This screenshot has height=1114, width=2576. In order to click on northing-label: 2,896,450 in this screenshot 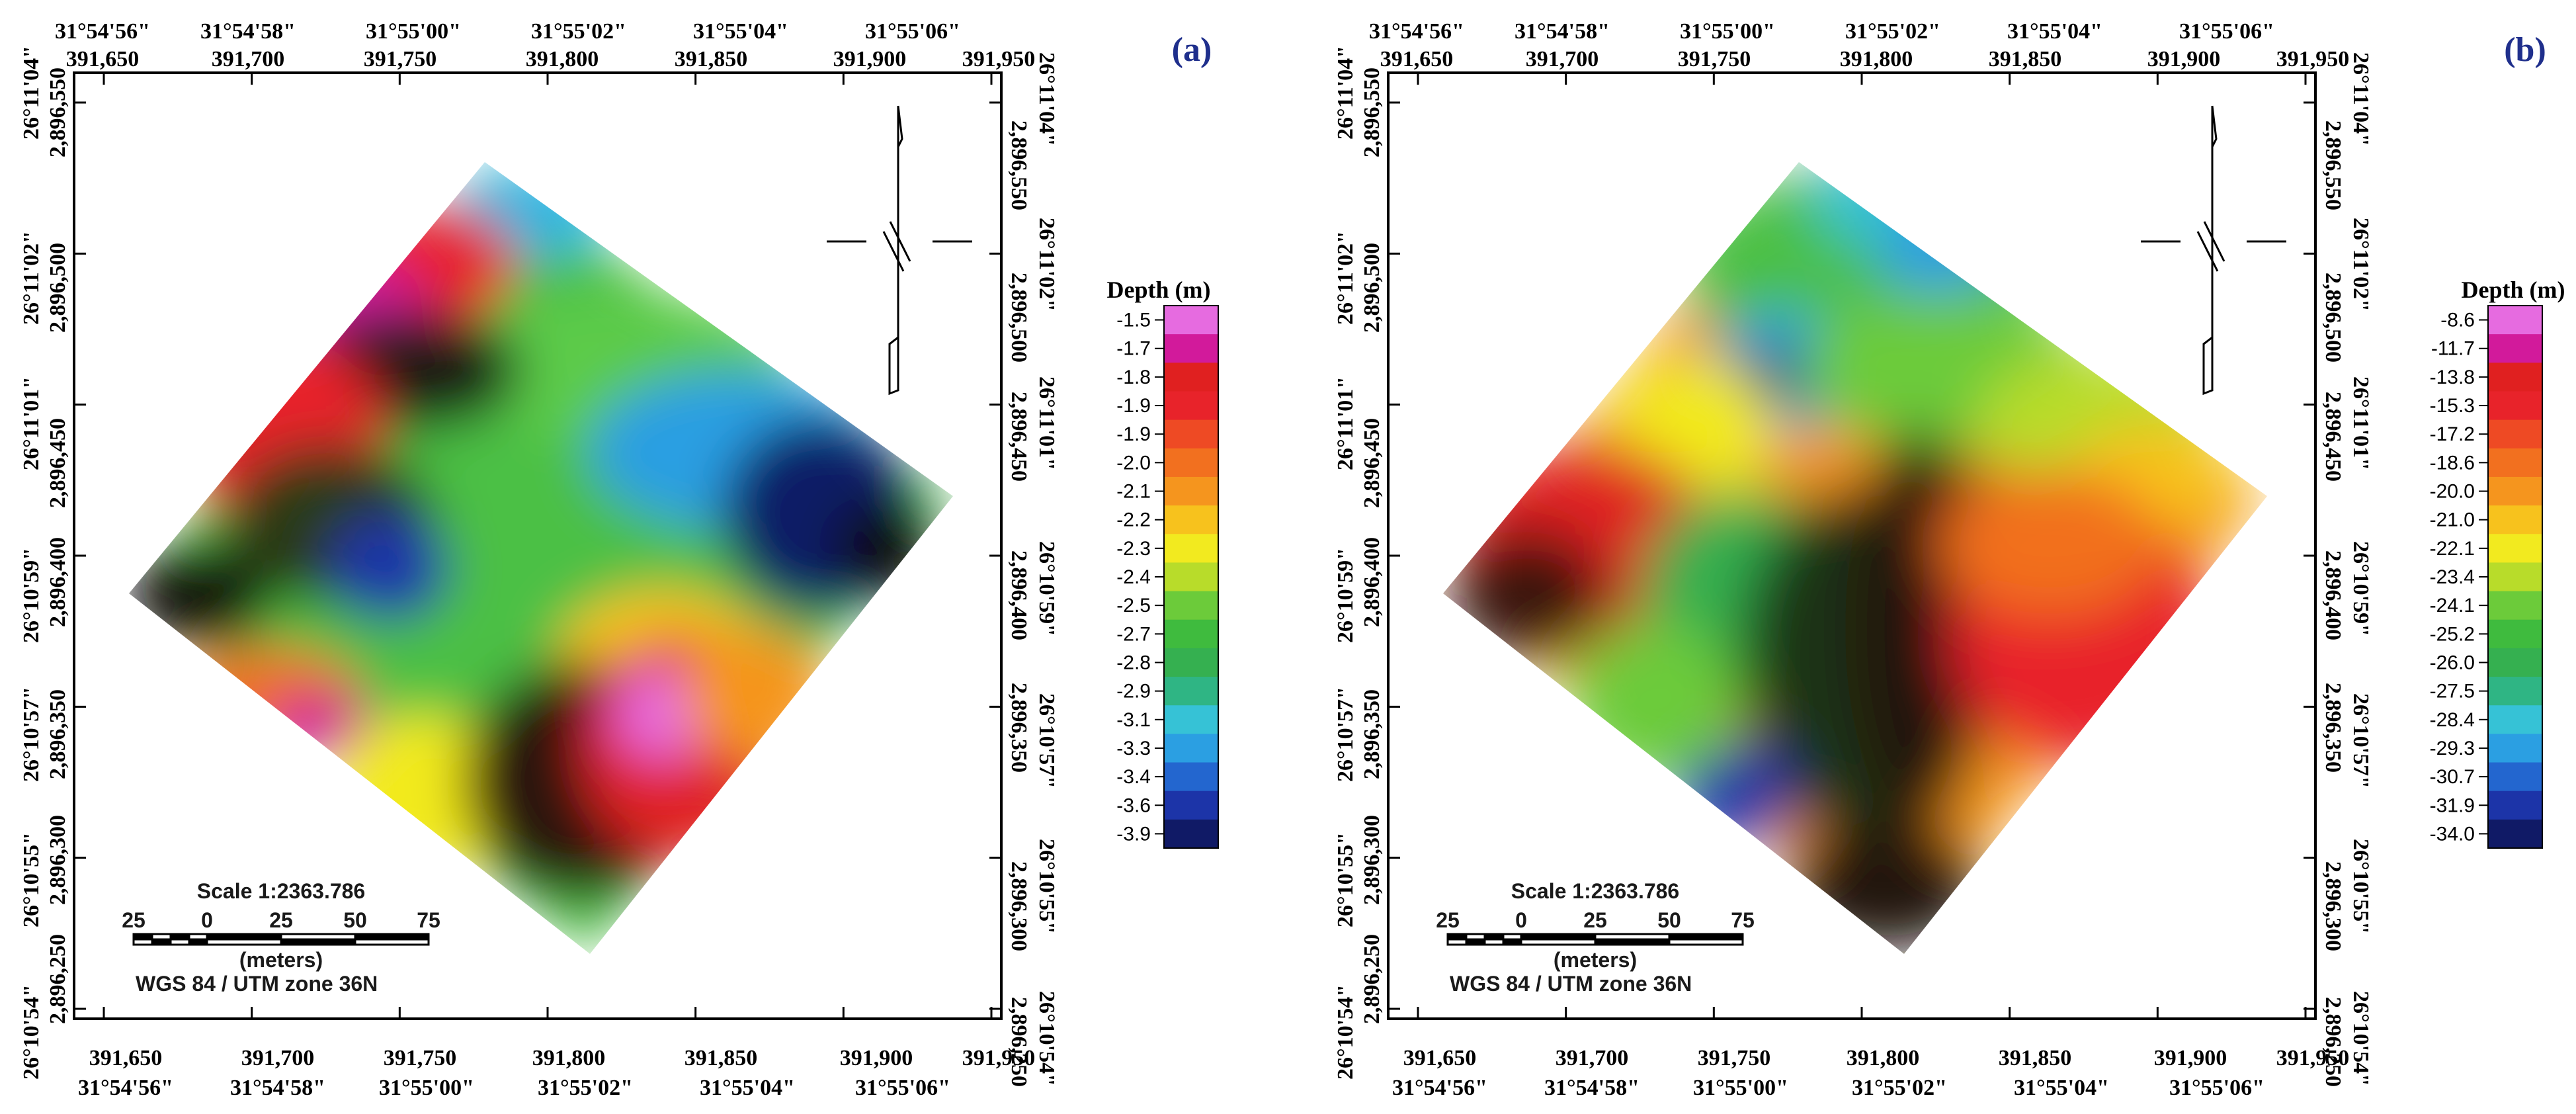, I will do `click(58, 463)`.